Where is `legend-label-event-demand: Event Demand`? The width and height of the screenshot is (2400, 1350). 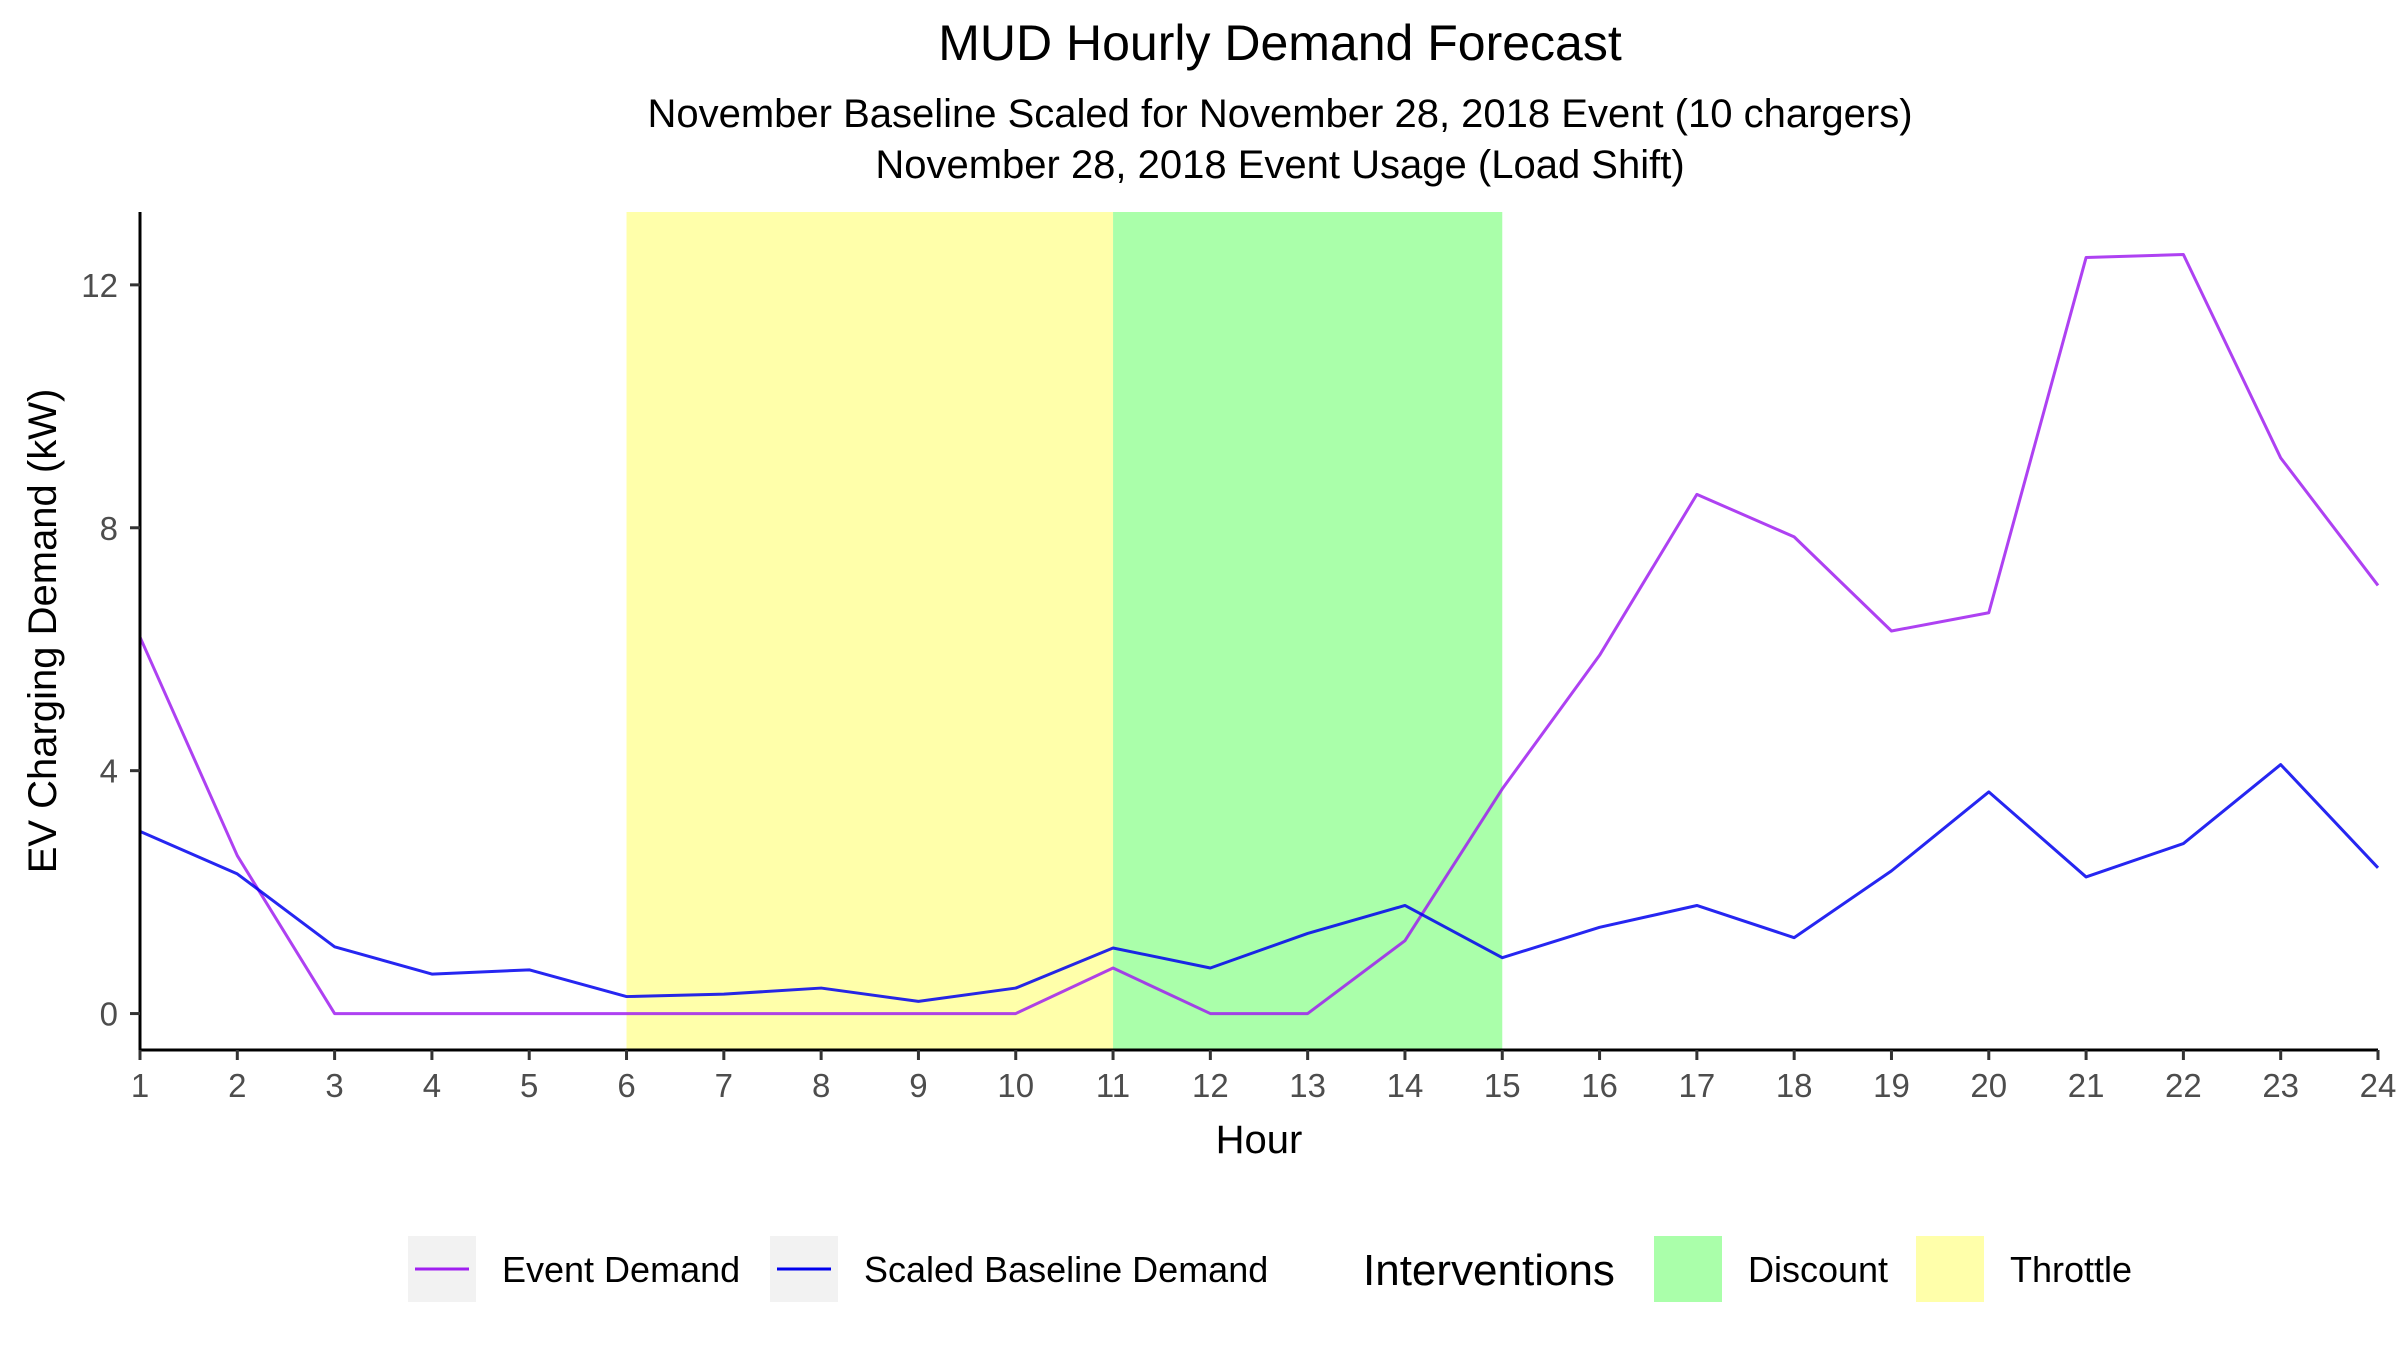 legend-label-event-demand: Event Demand is located at coordinates (621, 1269).